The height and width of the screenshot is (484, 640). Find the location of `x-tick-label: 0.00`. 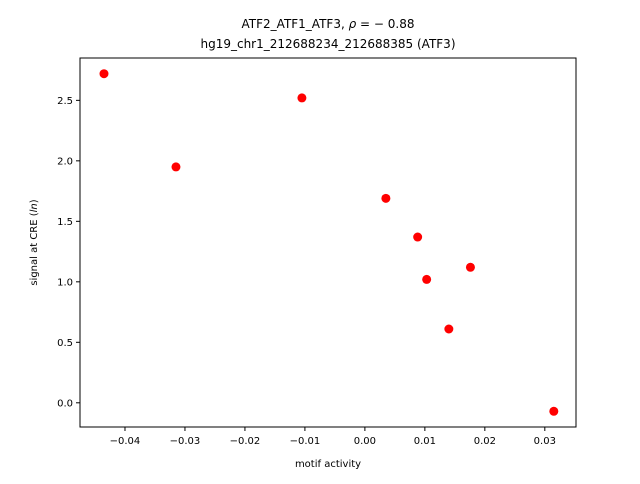

x-tick-label: 0.00 is located at coordinates (365, 441).